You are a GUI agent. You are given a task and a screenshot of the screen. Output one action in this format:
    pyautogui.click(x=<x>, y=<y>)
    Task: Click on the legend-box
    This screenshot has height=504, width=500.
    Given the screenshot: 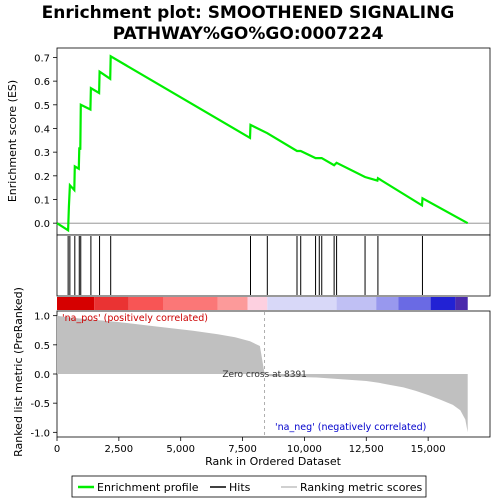 What is the action you would take?
    pyautogui.click(x=249, y=486)
    